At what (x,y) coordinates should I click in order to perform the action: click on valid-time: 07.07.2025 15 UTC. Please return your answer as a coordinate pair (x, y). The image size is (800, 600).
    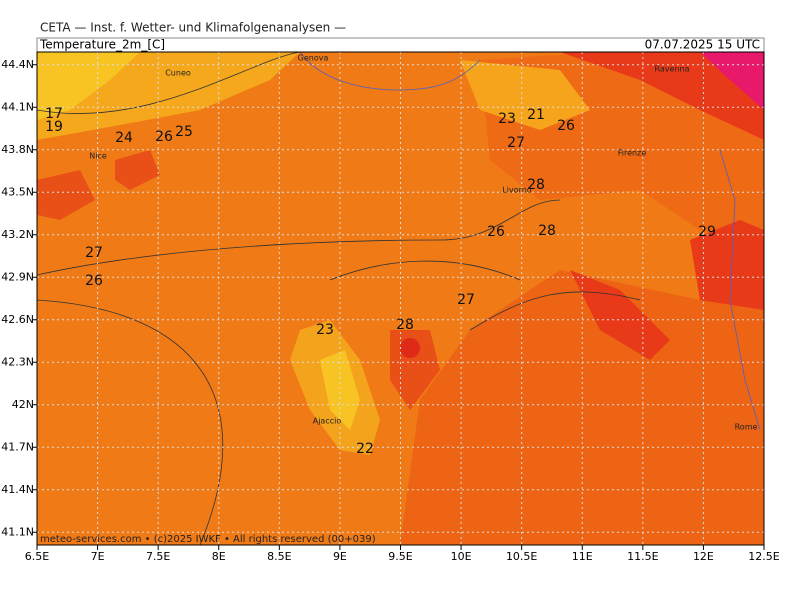
    Looking at the image, I should click on (702, 45).